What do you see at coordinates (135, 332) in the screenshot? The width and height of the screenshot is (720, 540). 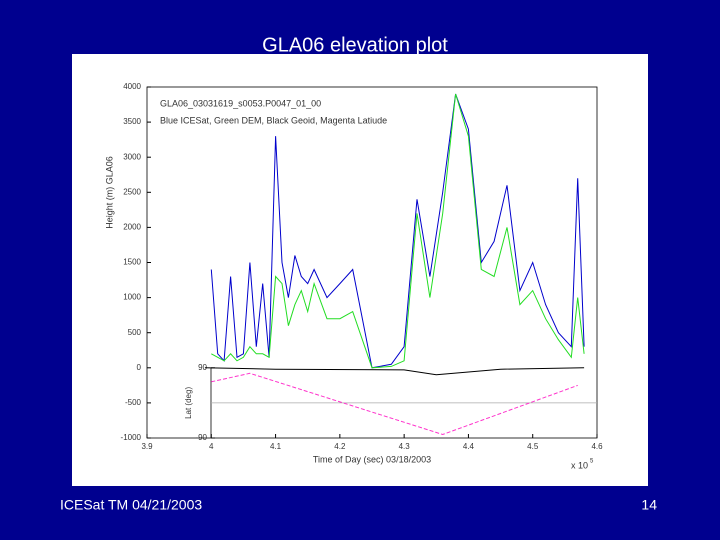 I see `y-tick-label: 500` at bounding box center [135, 332].